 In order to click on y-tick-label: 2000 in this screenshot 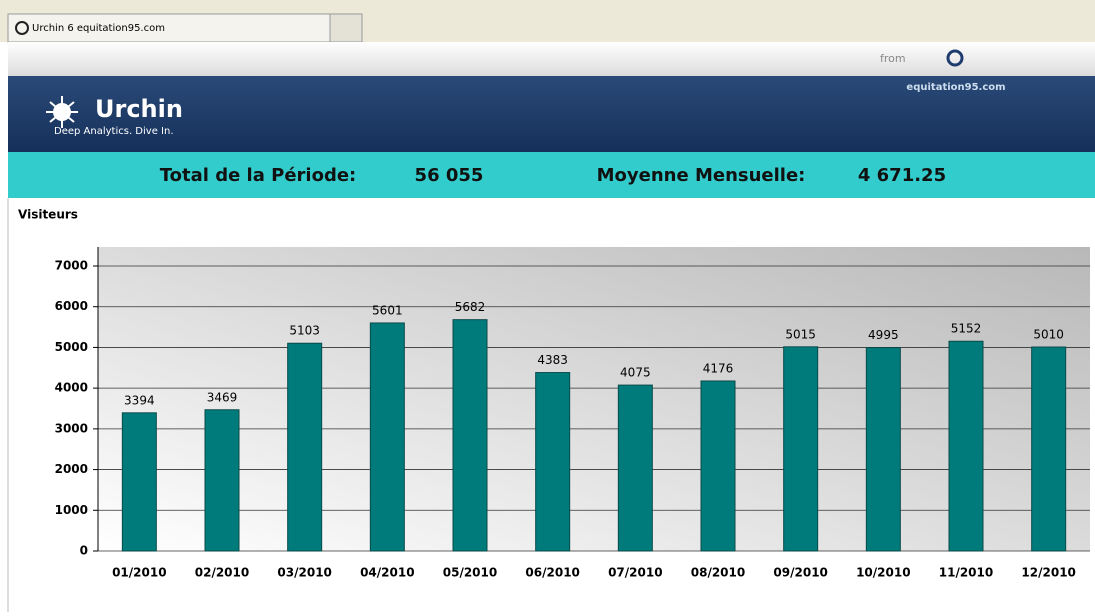, I will do `click(71, 469)`.